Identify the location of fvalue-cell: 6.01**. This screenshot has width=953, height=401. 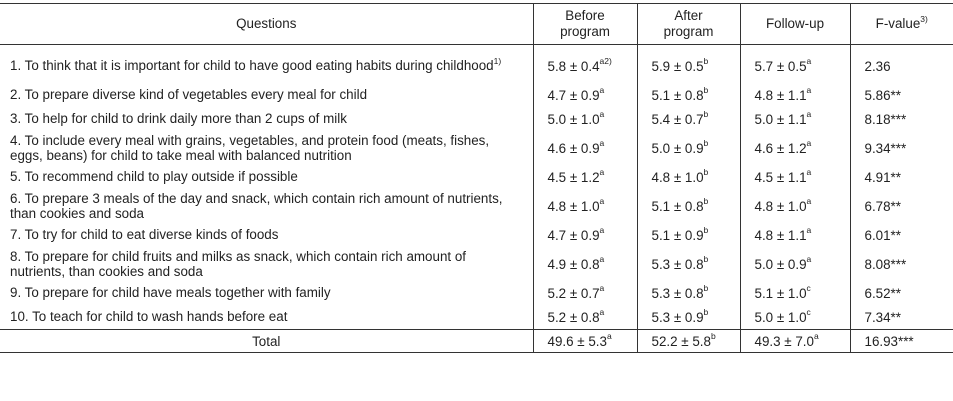
(882, 235).